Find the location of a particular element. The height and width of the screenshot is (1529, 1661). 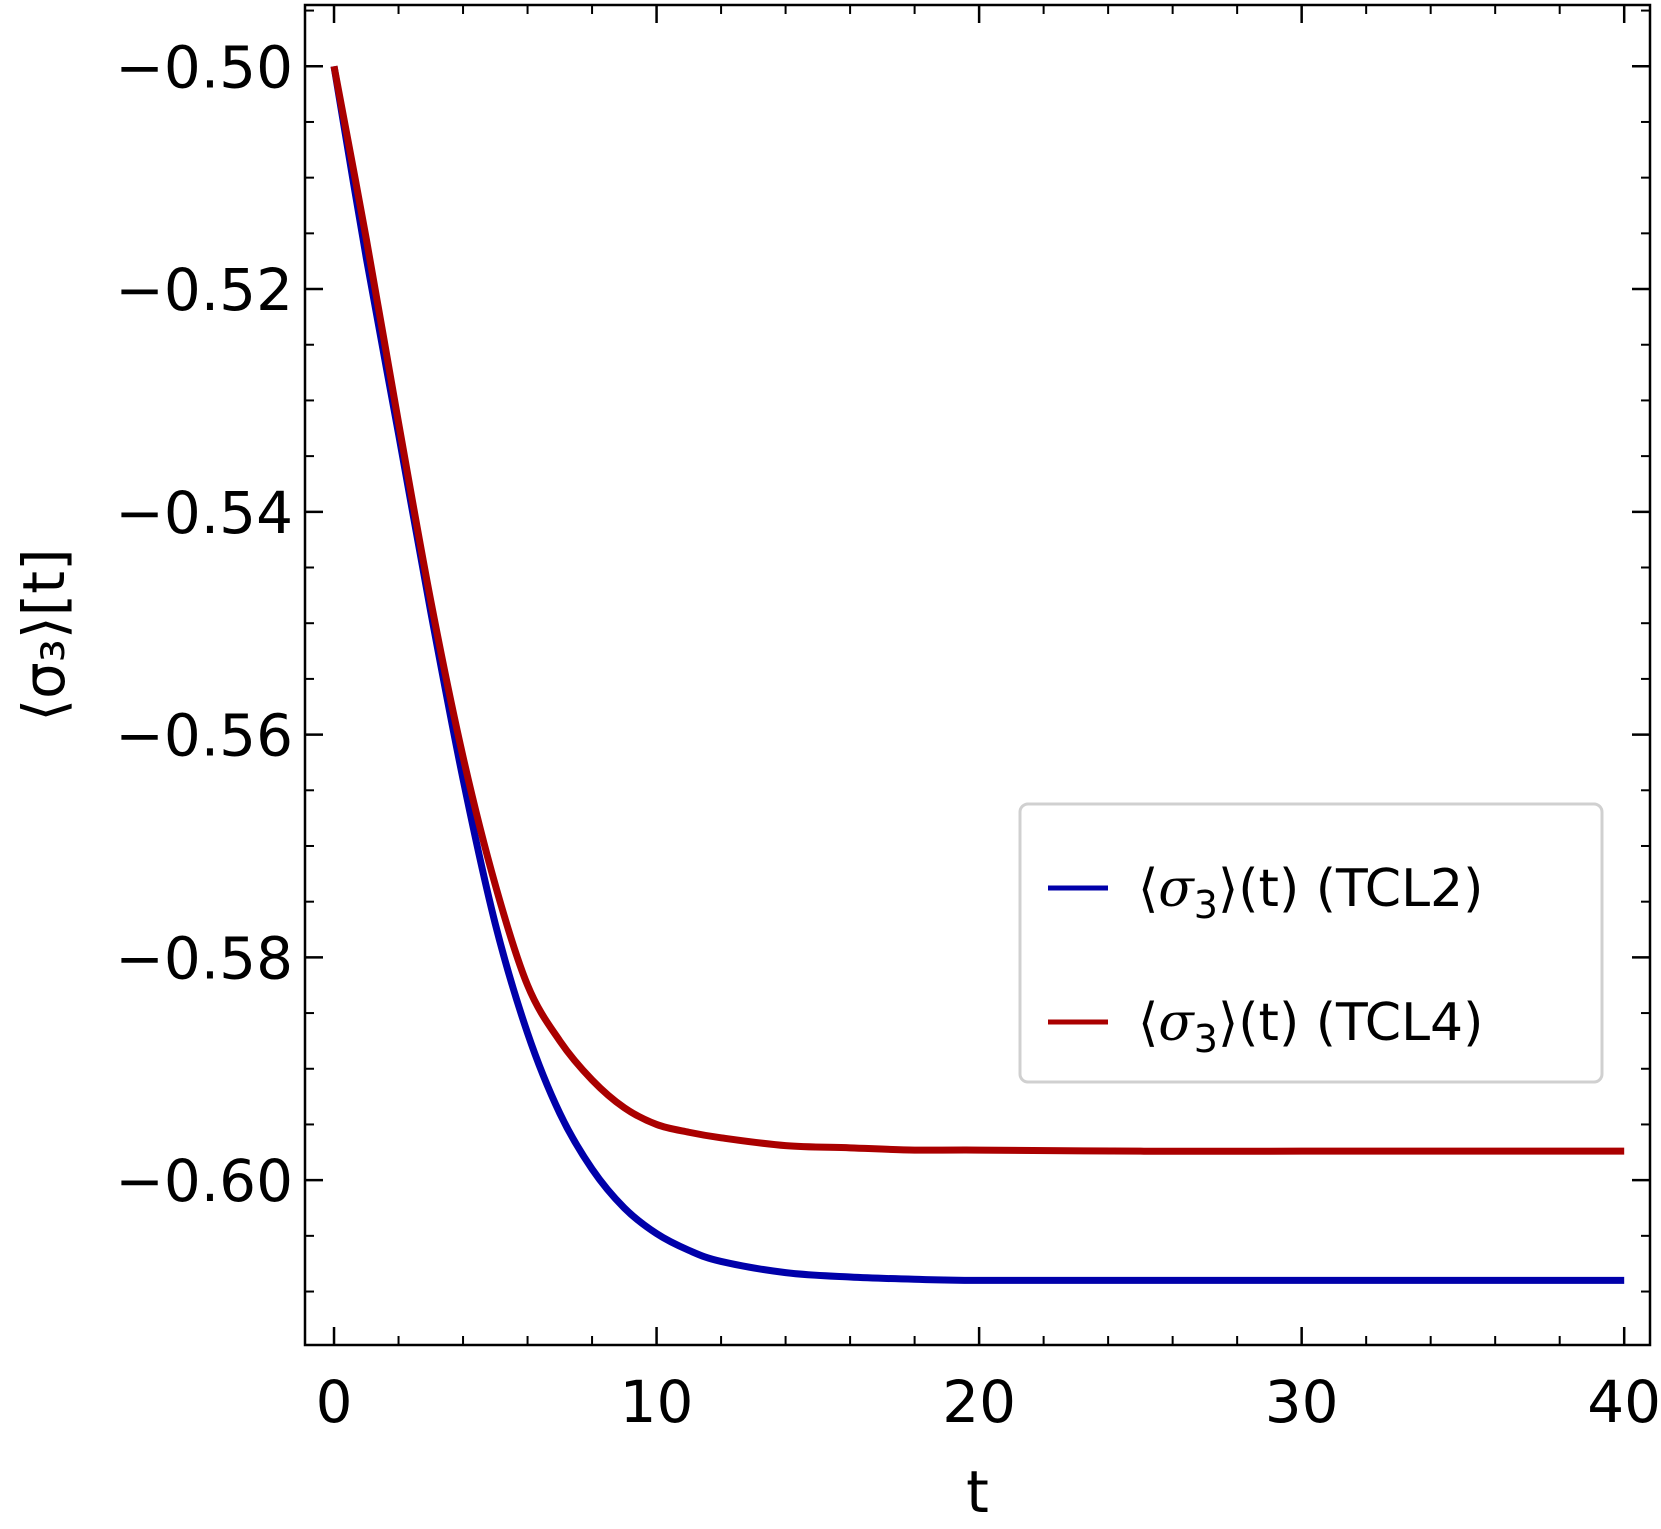

y-tick-label: −0.60 is located at coordinates (204, 1181).